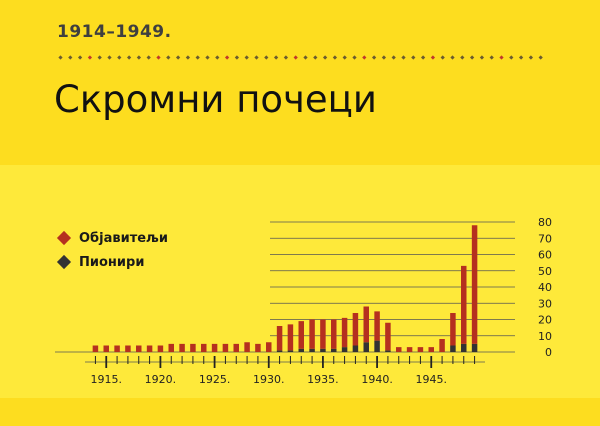 The width and height of the screenshot is (600, 426). What do you see at coordinates (545, 238) in the screenshot?
I see `y-tick-label: 70` at bounding box center [545, 238].